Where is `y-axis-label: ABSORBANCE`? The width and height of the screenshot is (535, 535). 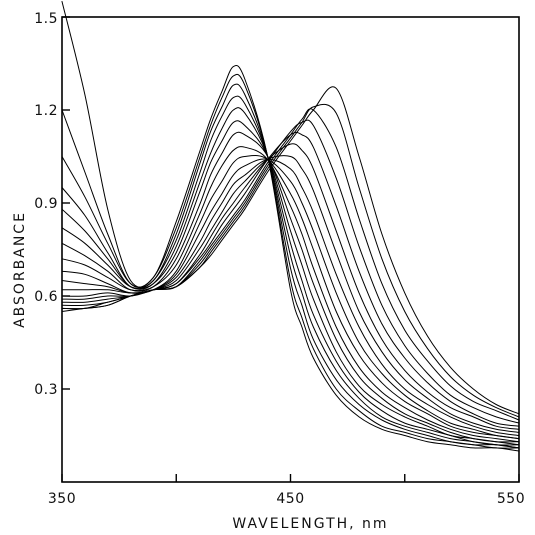
y-axis-label: ABSORBANCE is located at coordinates (20, 269).